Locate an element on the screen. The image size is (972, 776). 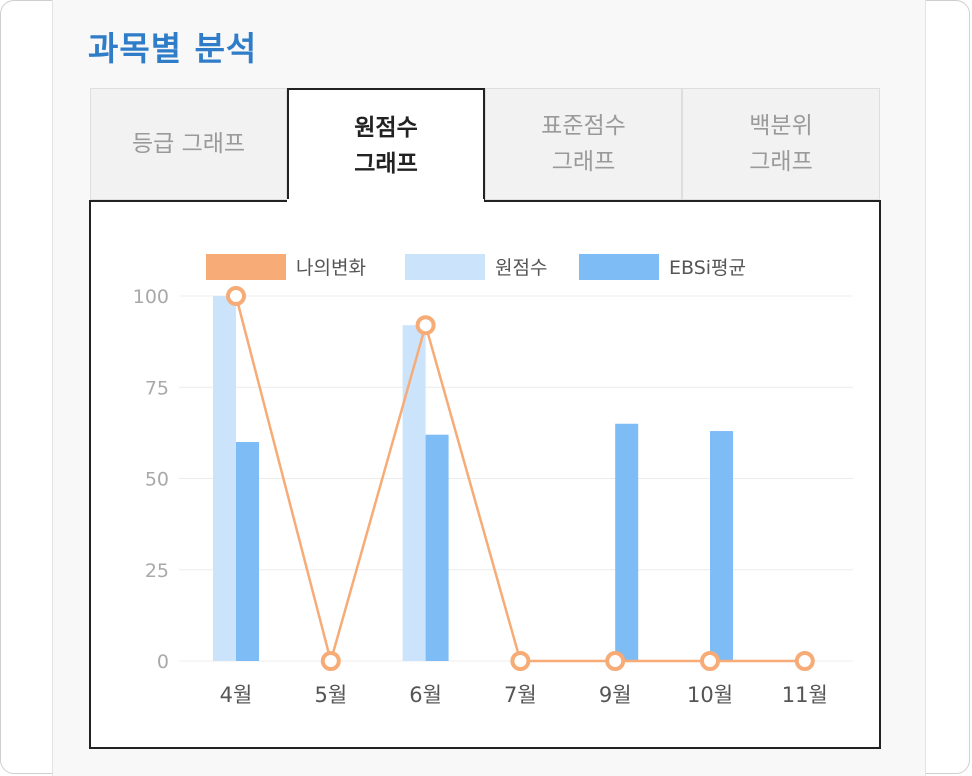
legend-label: 나의변화 is located at coordinates (331, 268).